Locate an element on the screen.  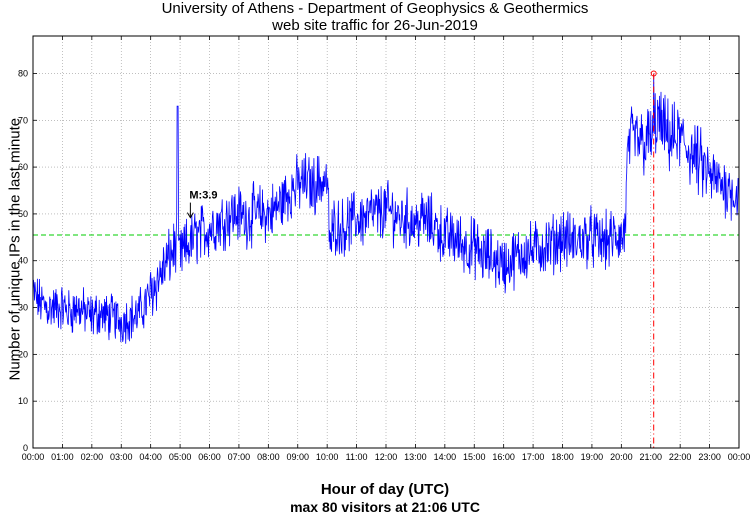
x-tick-label: 18:00 is located at coordinates (562, 457).